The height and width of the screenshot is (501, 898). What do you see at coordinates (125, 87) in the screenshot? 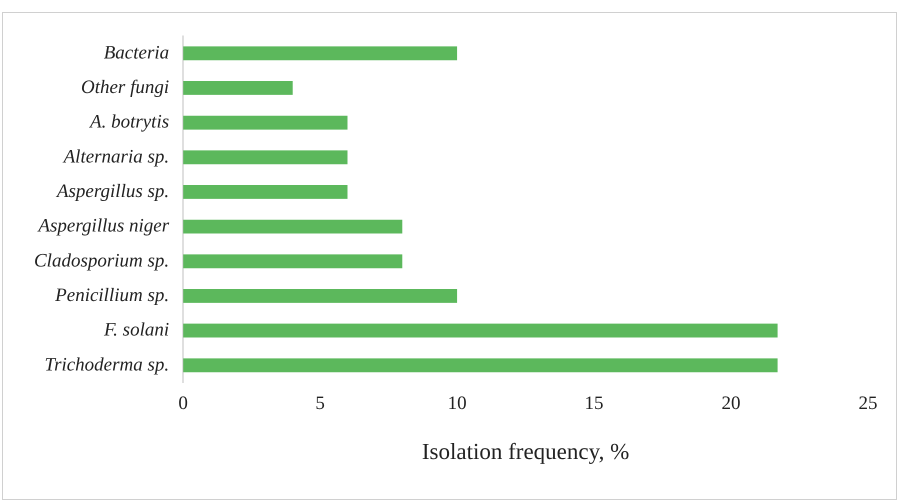
I see `y-tick-label: Other fungi` at bounding box center [125, 87].